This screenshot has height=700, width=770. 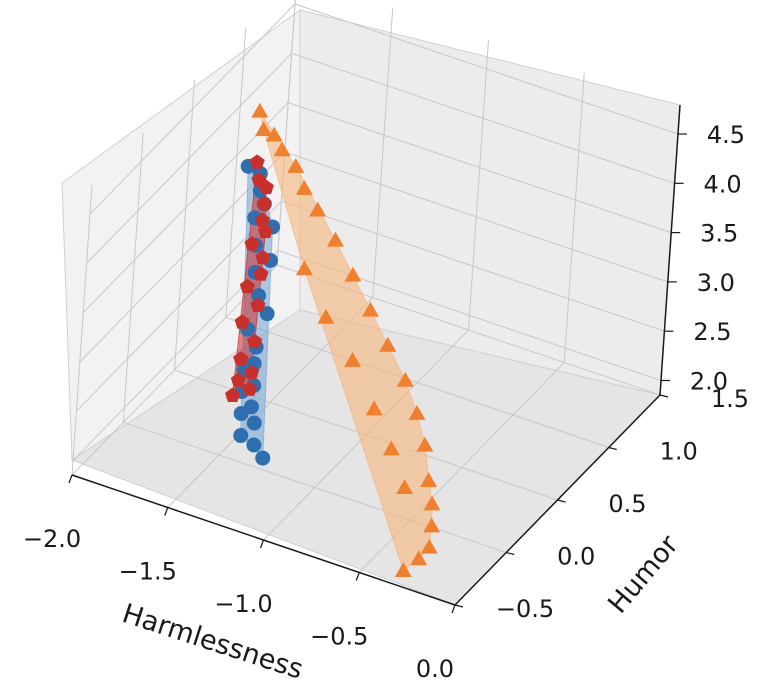 I want to click on z-tick-label: 4.0, so click(x=723, y=184).